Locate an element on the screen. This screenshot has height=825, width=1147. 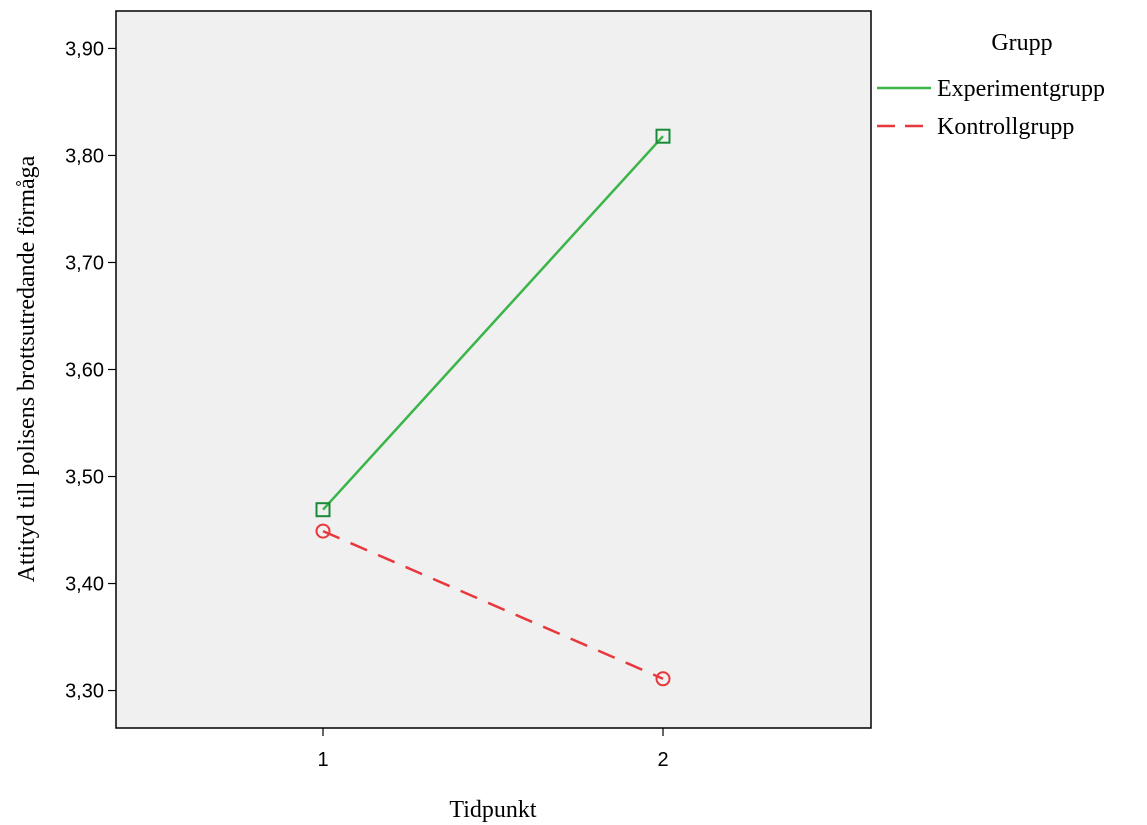
legend-label: Experimentgrupp is located at coordinates (1021, 89).